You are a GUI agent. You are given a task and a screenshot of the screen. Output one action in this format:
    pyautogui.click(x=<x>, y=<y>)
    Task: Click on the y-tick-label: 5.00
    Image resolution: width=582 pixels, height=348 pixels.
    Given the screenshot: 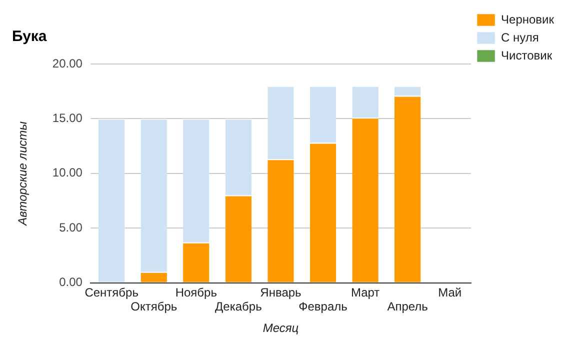 What is the action you would take?
    pyautogui.click(x=71, y=227)
    